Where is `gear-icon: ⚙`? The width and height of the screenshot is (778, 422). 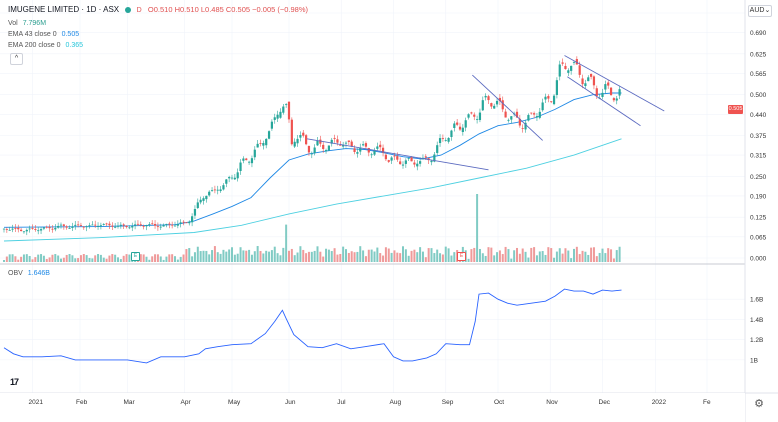 gear-icon: ⚙ is located at coordinates (759, 404).